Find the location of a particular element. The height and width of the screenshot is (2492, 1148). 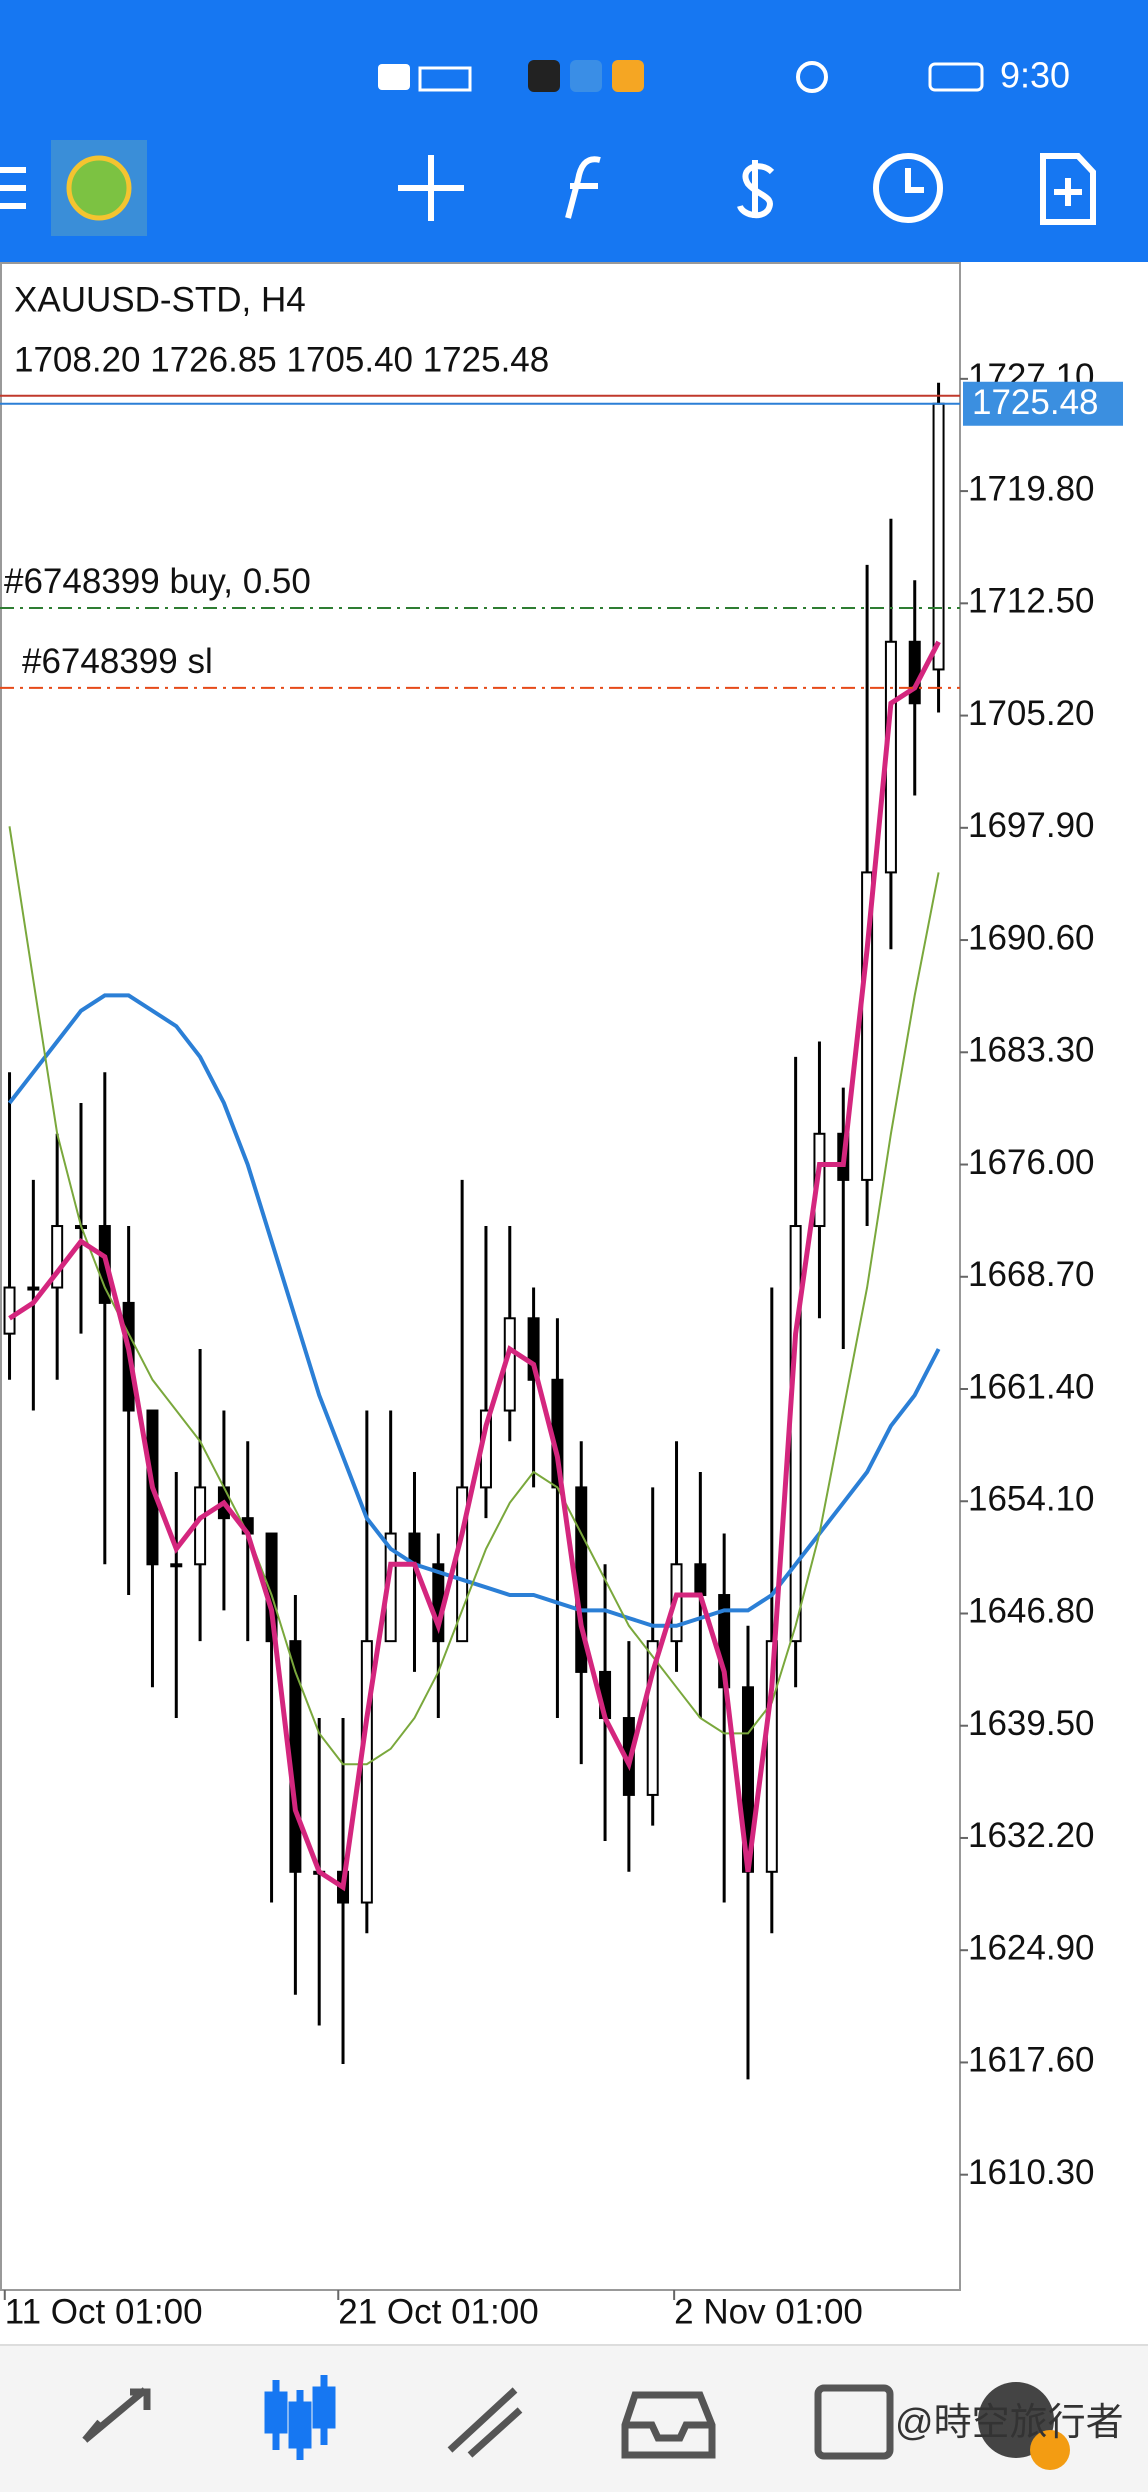

y-tick-label: 1654.10 is located at coordinates (1031, 1498).